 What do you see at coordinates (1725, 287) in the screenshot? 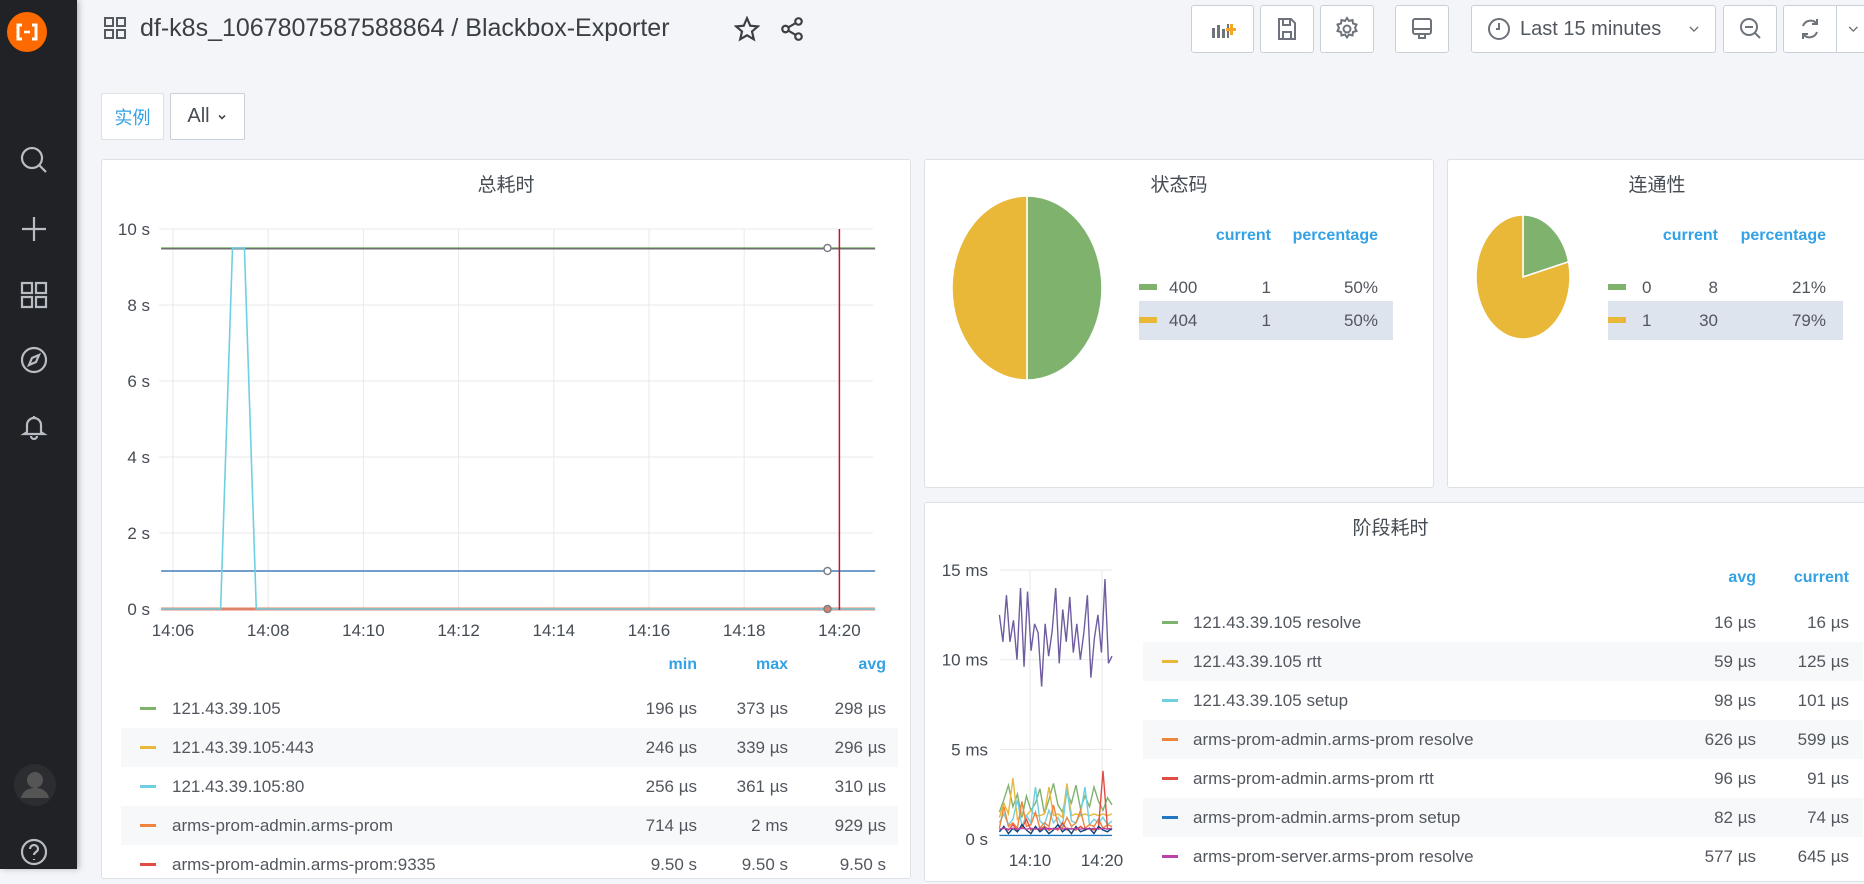
I see `legend-row: 0 8 21%` at bounding box center [1725, 287].